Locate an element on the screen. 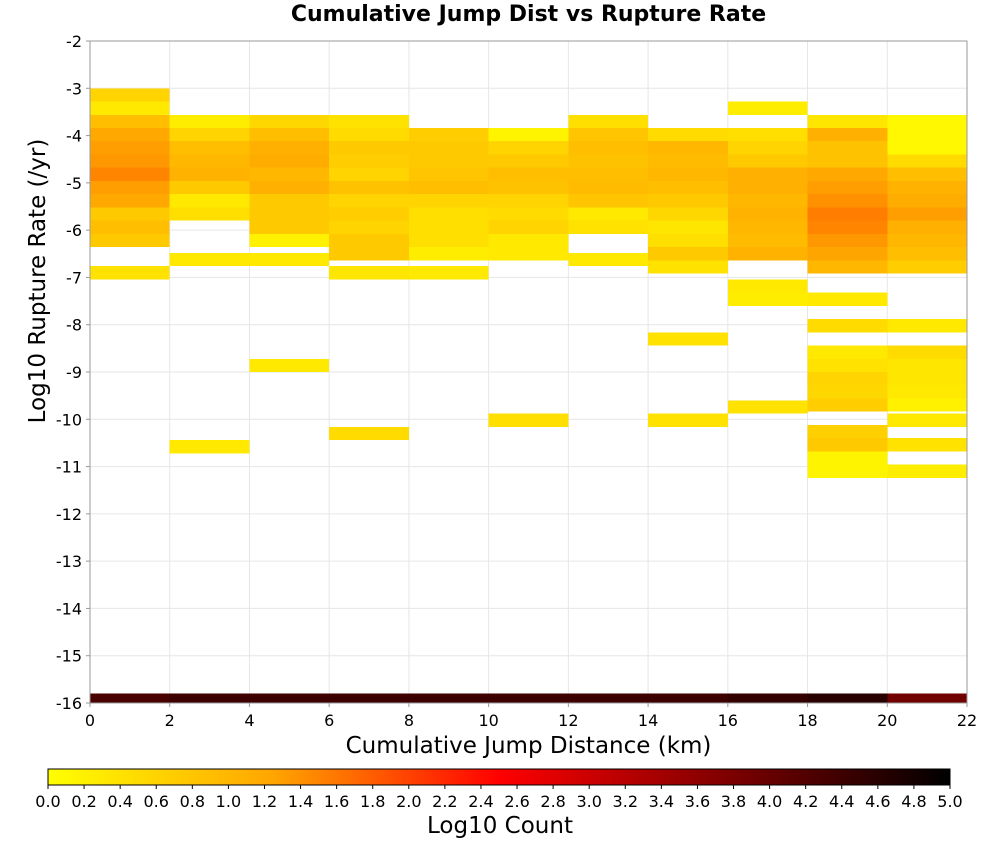  x-tick-label: 8 is located at coordinates (409, 720).